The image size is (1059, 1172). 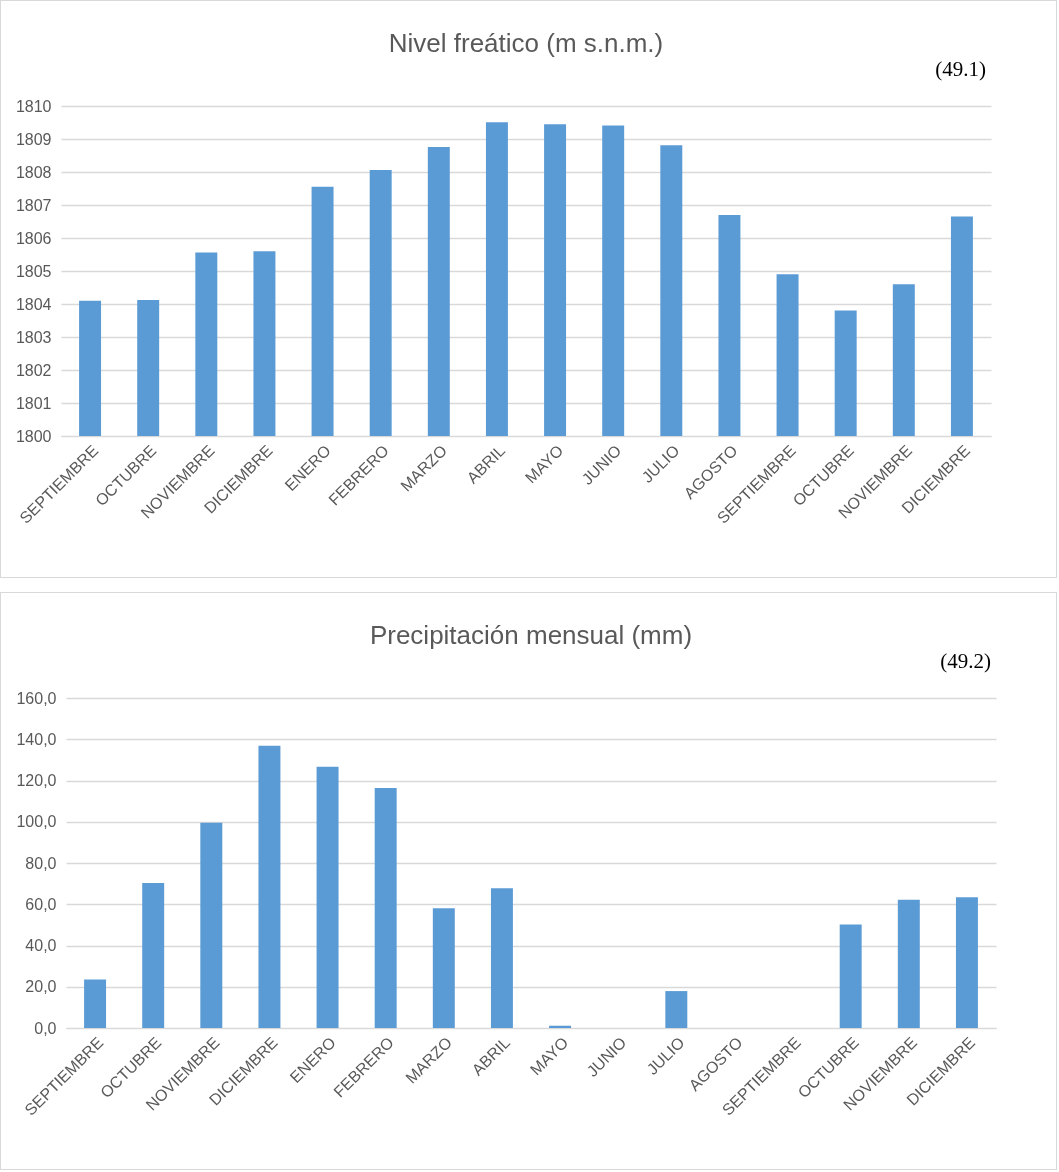 I want to click on chart-title: Precipitación mensual (mm), so click(x=531, y=635).